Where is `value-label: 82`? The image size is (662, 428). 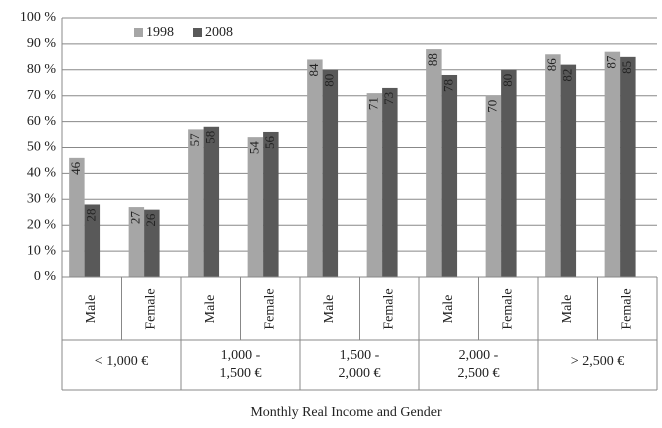 value-label: 82 is located at coordinates (566, 75).